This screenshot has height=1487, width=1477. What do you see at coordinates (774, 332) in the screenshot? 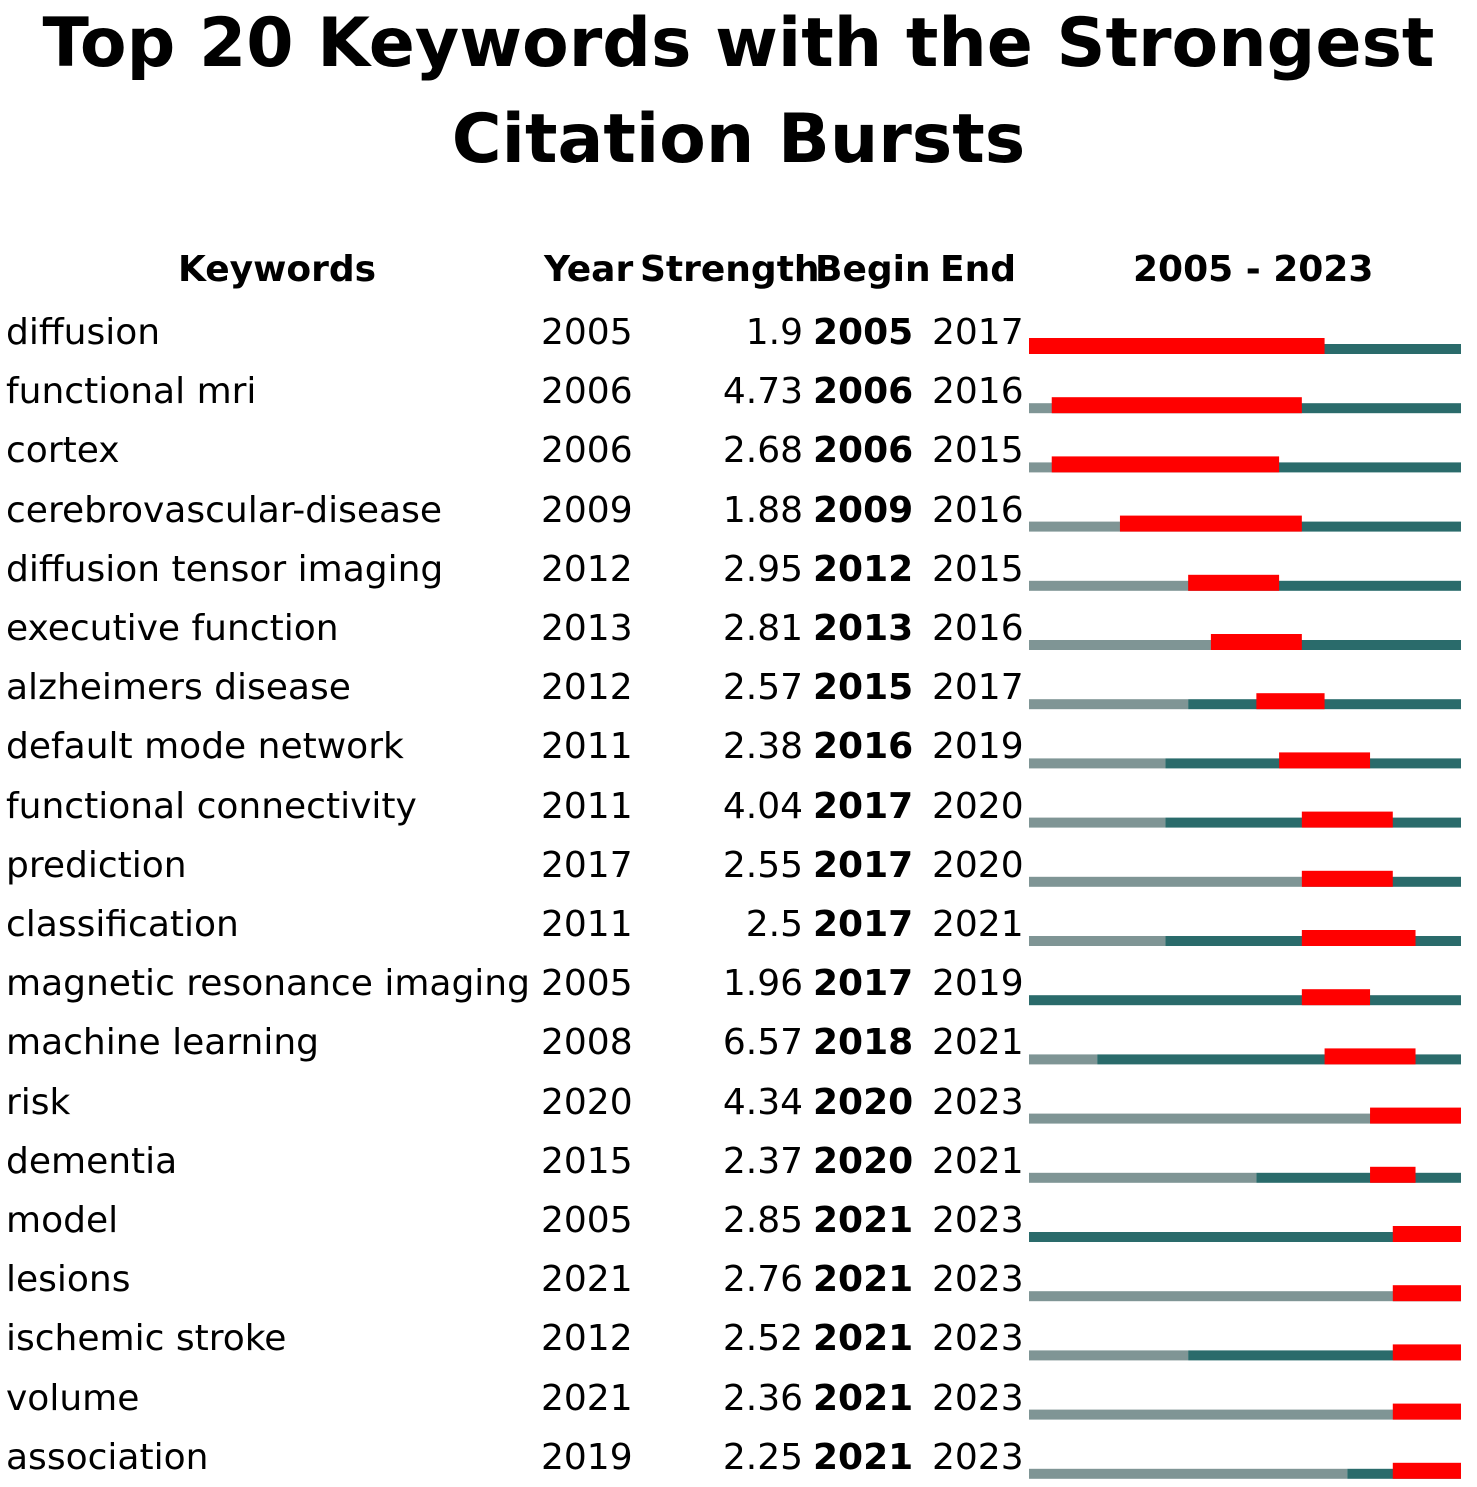
I see `strength-cell: 1.9` at bounding box center [774, 332].